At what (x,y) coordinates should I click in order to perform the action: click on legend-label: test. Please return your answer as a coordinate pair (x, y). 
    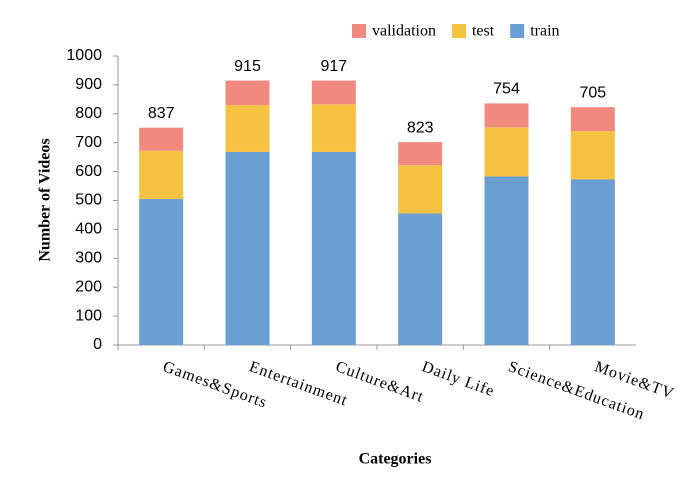
    Looking at the image, I should click on (483, 31).